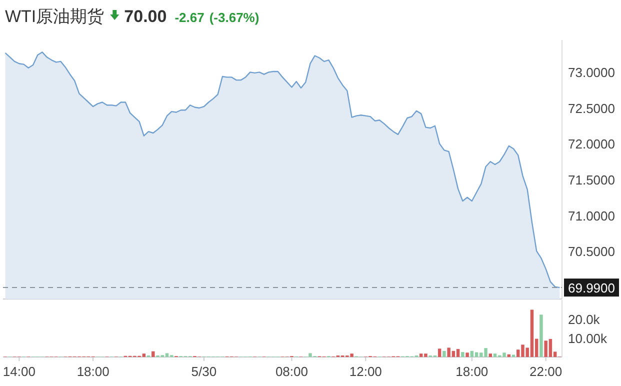 Image resolution: width=621 pixels, height=386 pixels. I want to click on y-tick-label: 72.5000, so click(591, 108).